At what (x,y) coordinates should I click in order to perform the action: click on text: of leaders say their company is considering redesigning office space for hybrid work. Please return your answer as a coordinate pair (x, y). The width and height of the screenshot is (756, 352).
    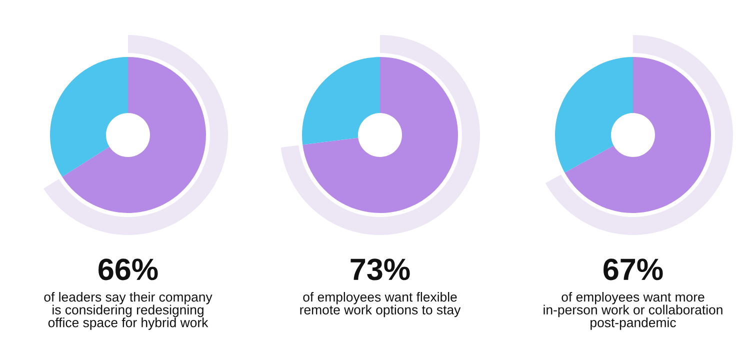
    Looking at the image, I should click on (128, 311).